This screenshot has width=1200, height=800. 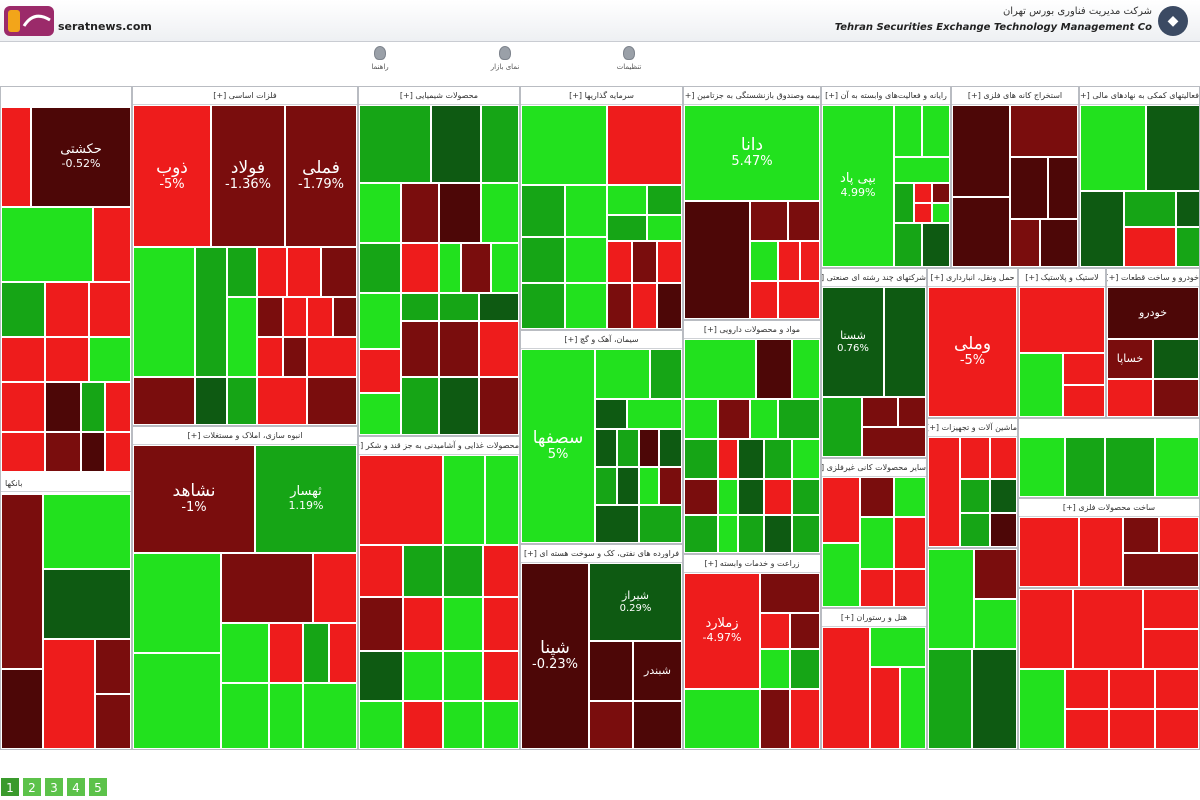 I want to click on page-button-3: 3, so click(x=54, y=787).